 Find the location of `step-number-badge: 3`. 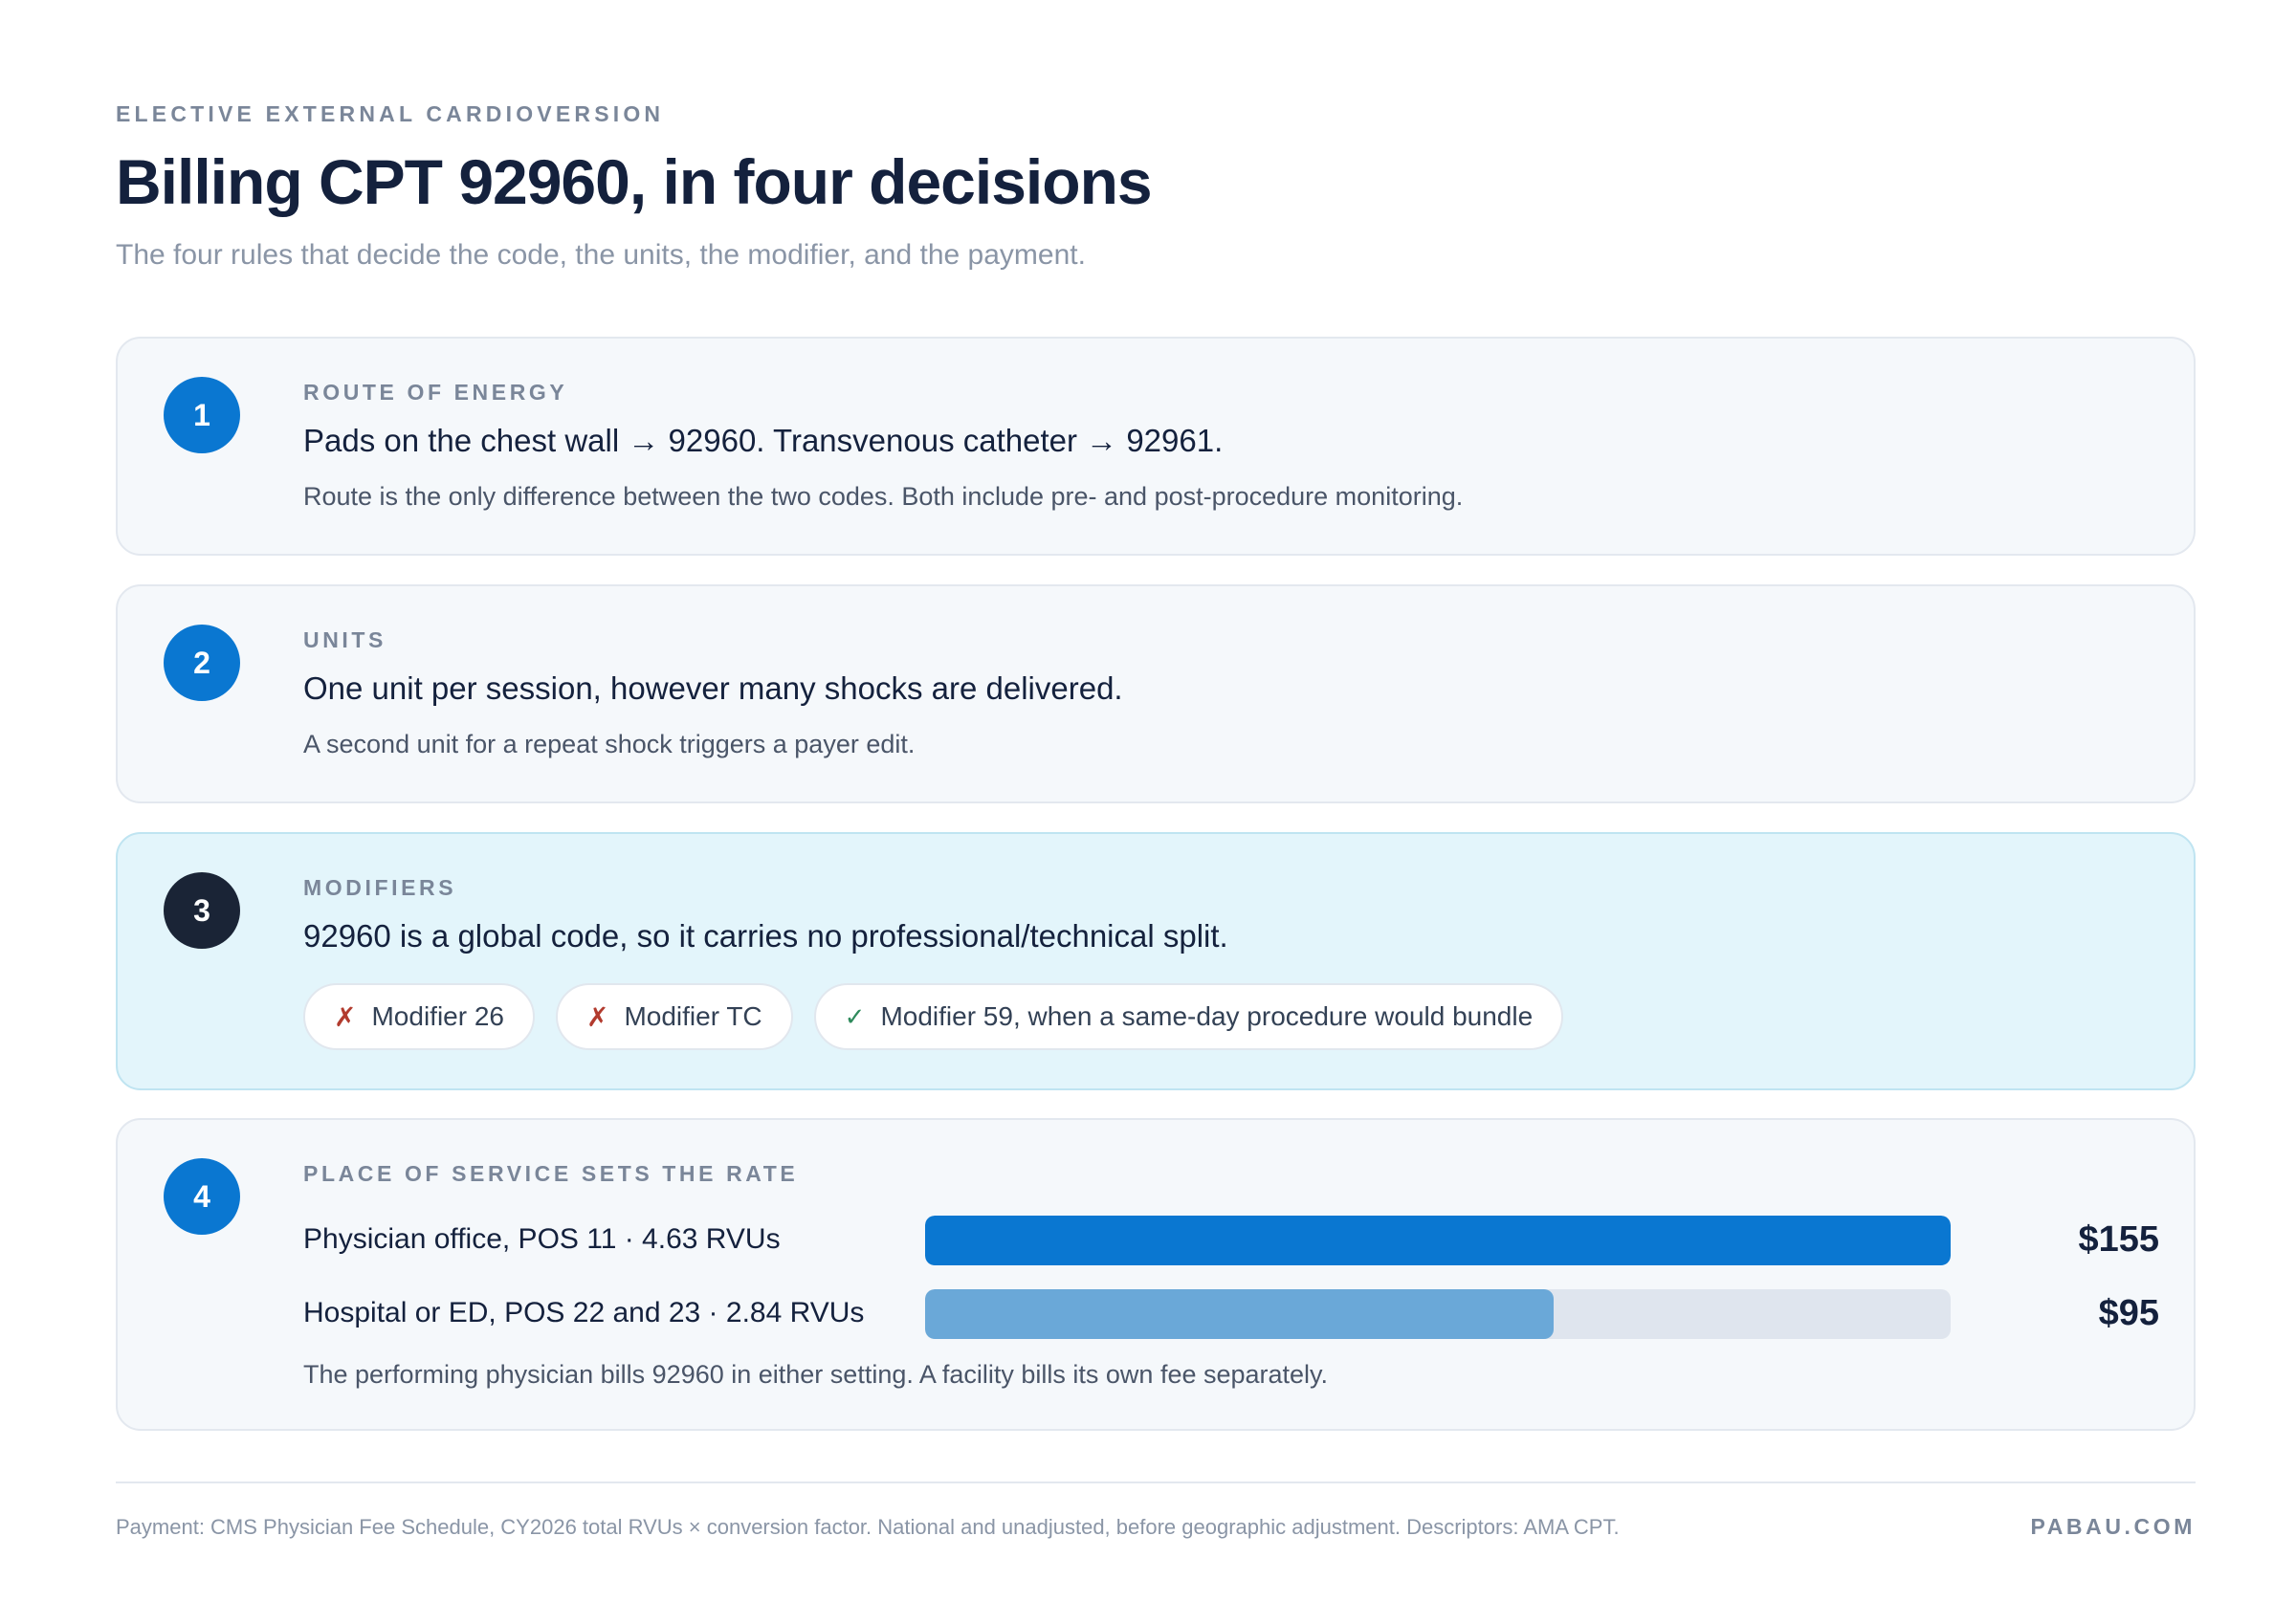

step-number-badge: 3 is located at coordinates (202, 911).